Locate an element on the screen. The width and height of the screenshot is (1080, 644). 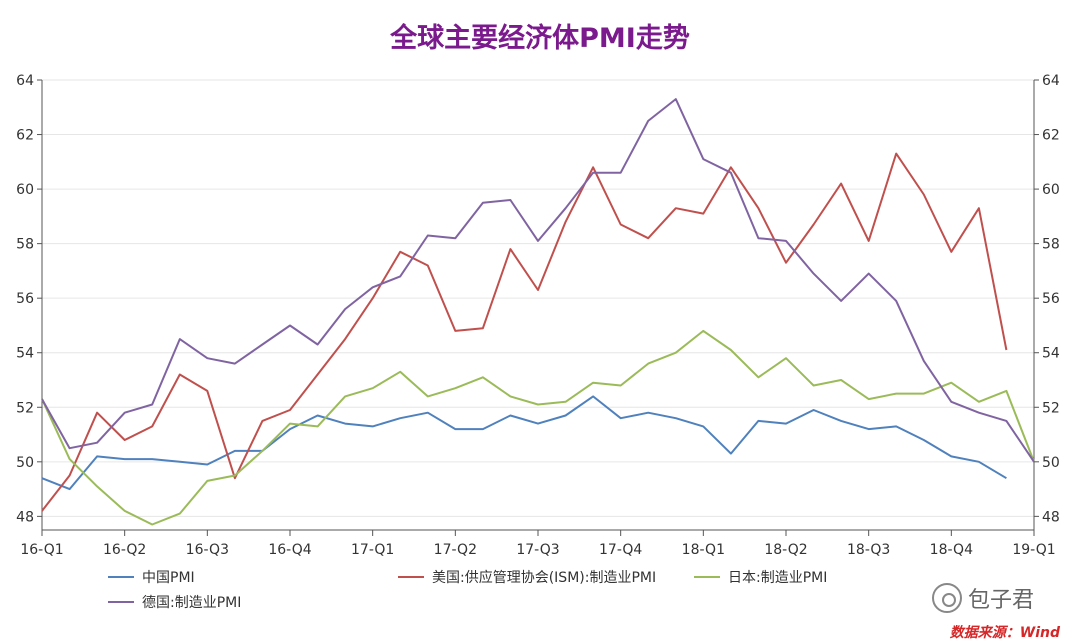
x-tick-label: 17-Q4 is located at coordinates (620, 550).